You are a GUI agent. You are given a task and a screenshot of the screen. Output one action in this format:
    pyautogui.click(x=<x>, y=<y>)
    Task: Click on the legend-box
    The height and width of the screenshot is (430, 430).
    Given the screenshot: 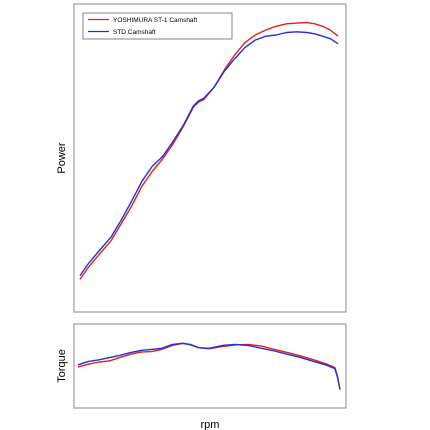 What is the action you would take?
    pyautogui.click(x=157, y=26)
    